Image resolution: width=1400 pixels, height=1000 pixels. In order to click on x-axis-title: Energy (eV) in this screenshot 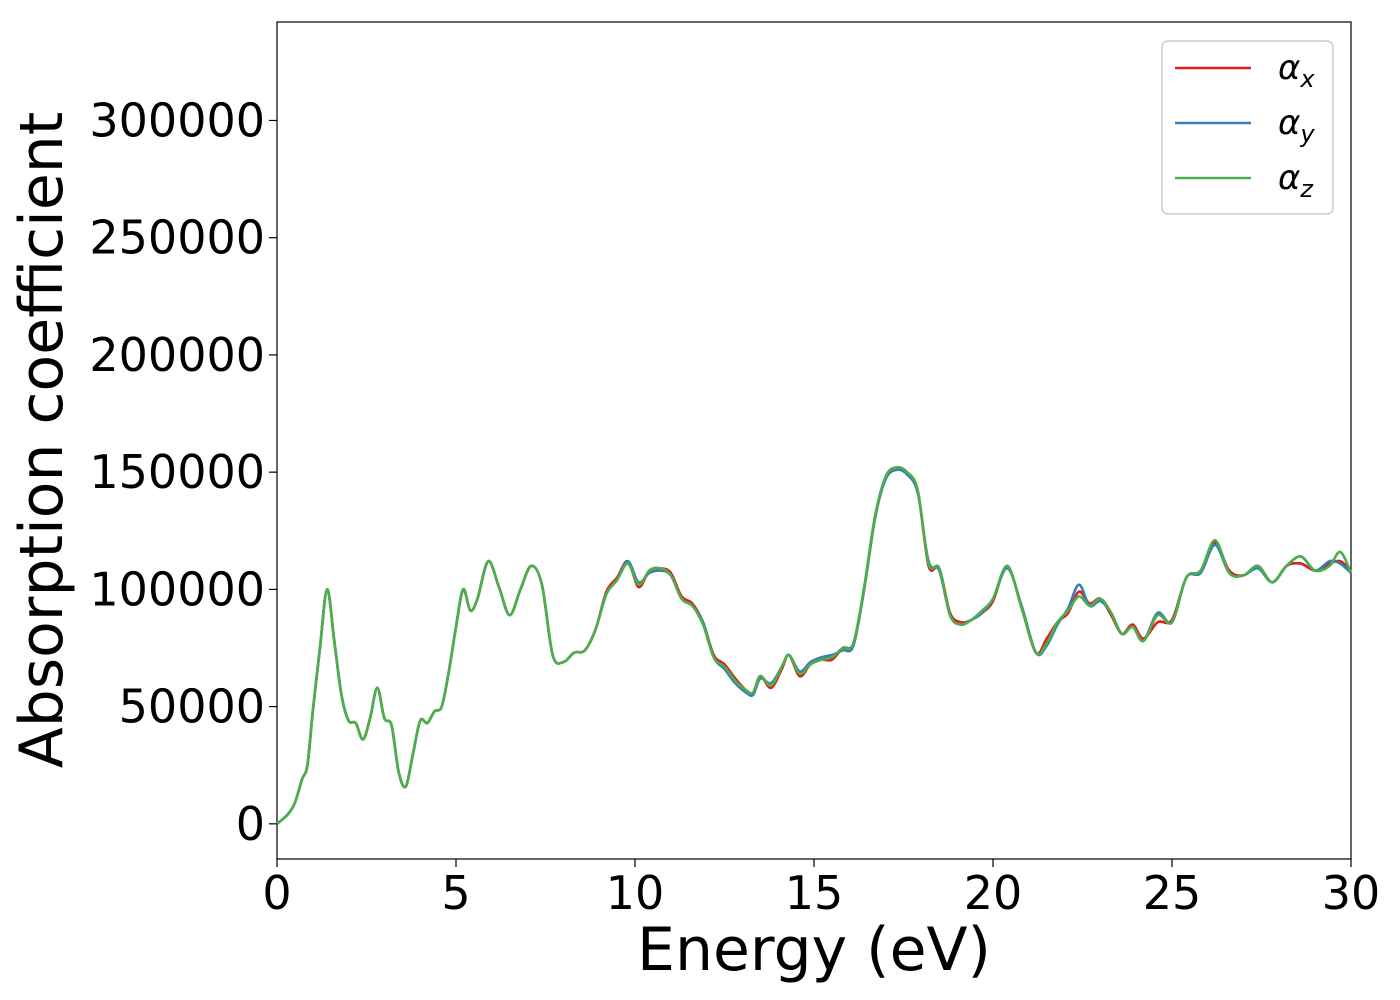, I will do `click(814, 950)`.